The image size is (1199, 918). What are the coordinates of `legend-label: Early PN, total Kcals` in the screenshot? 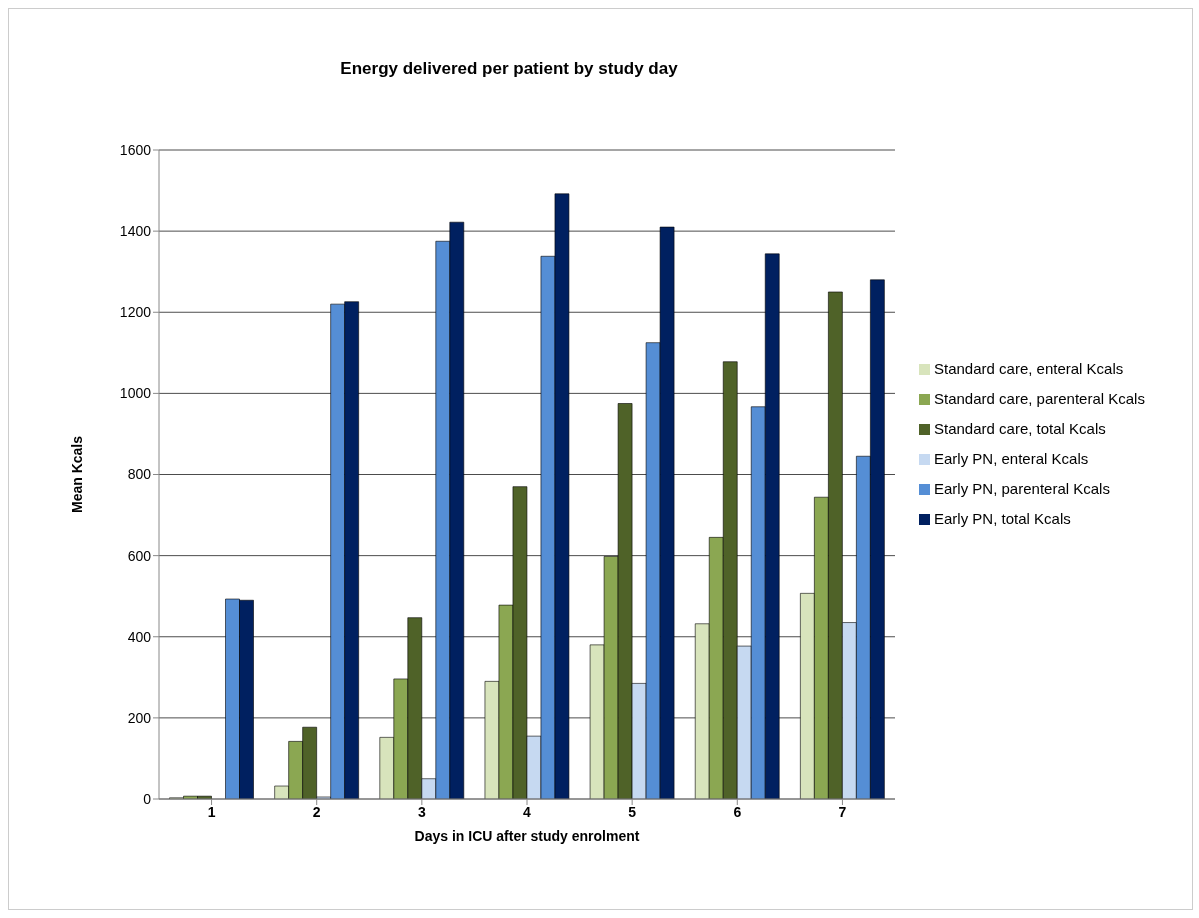 It's located at (1002, 518).